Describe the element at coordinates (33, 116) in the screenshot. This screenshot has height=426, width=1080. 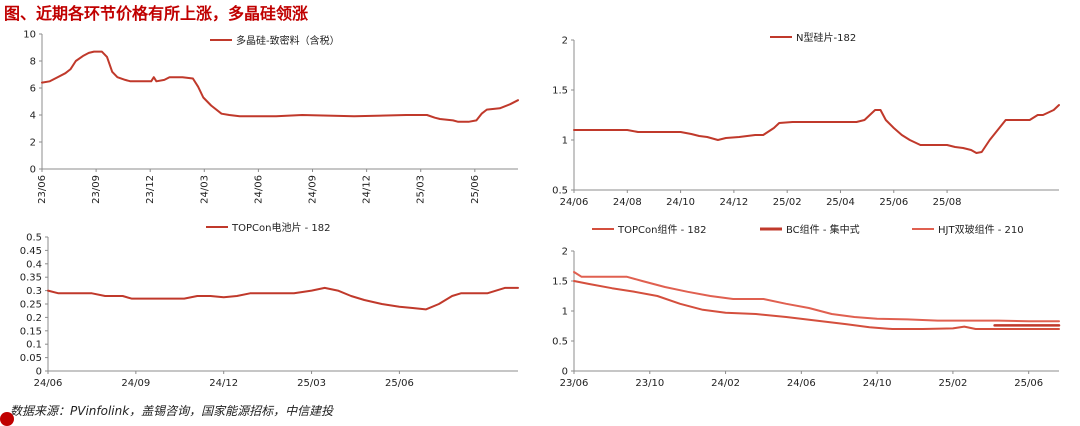
I see `y-tick-label: 4` at that location.